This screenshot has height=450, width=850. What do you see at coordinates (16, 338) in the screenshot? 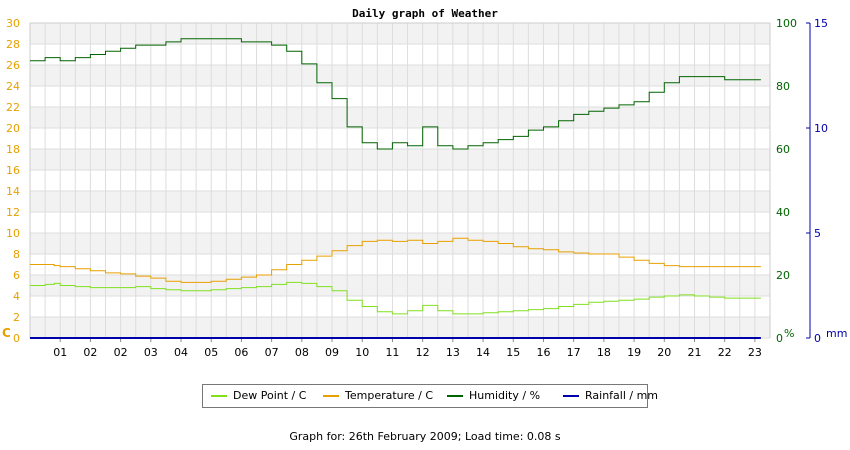
I see `left-axis-tick-label: 0` at bounding box center [16, 338].